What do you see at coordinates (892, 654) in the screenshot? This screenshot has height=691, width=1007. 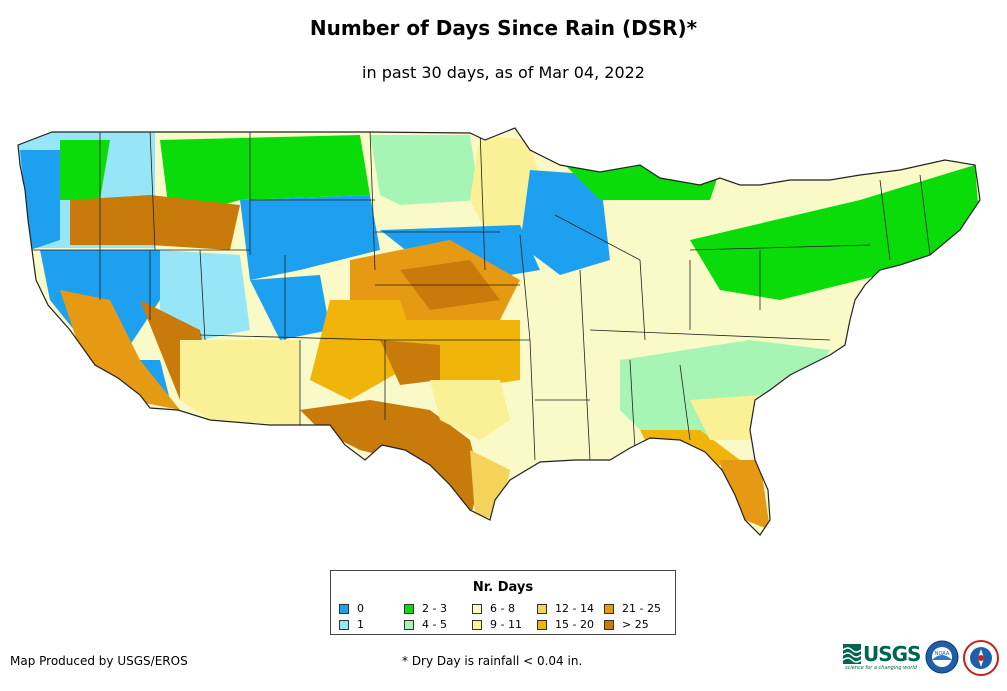 I see `usgs-logo: USGS` at bounding box center [892, 654].